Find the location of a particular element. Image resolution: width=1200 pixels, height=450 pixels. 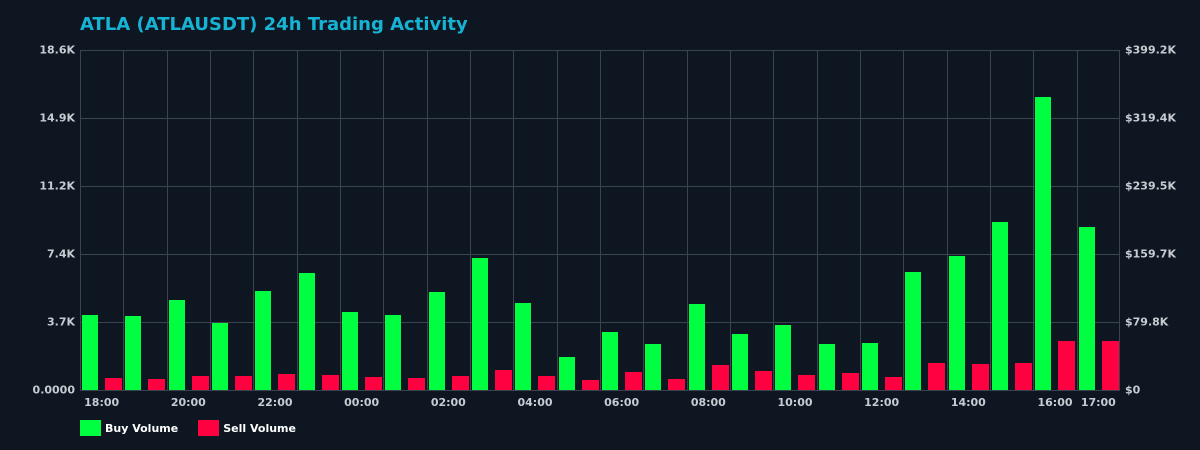

right-axis-tick-label: $399.2K is located at coordinates (1150, 50).